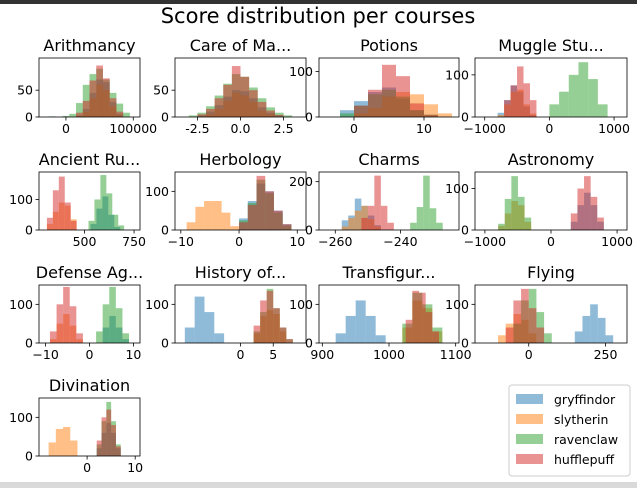 The height and width of the screenshot is (488, 637). Describe the element at coordinates (241, 128) in the screenshot. I see `x-tick-label: 0.0` at that location.